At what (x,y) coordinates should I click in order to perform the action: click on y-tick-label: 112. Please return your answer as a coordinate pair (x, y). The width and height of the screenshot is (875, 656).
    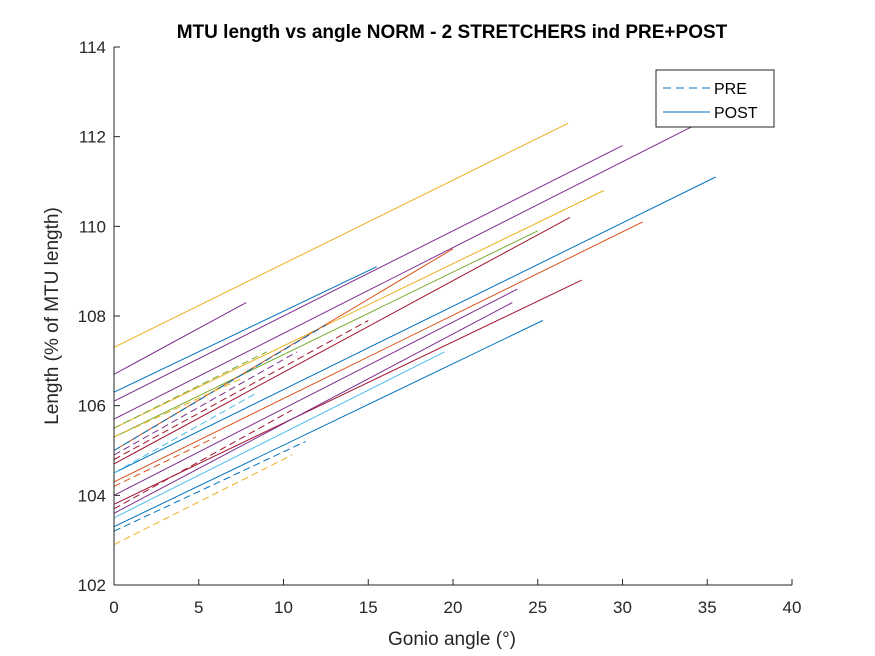
    Looking at the image, I should click on (92, 137).